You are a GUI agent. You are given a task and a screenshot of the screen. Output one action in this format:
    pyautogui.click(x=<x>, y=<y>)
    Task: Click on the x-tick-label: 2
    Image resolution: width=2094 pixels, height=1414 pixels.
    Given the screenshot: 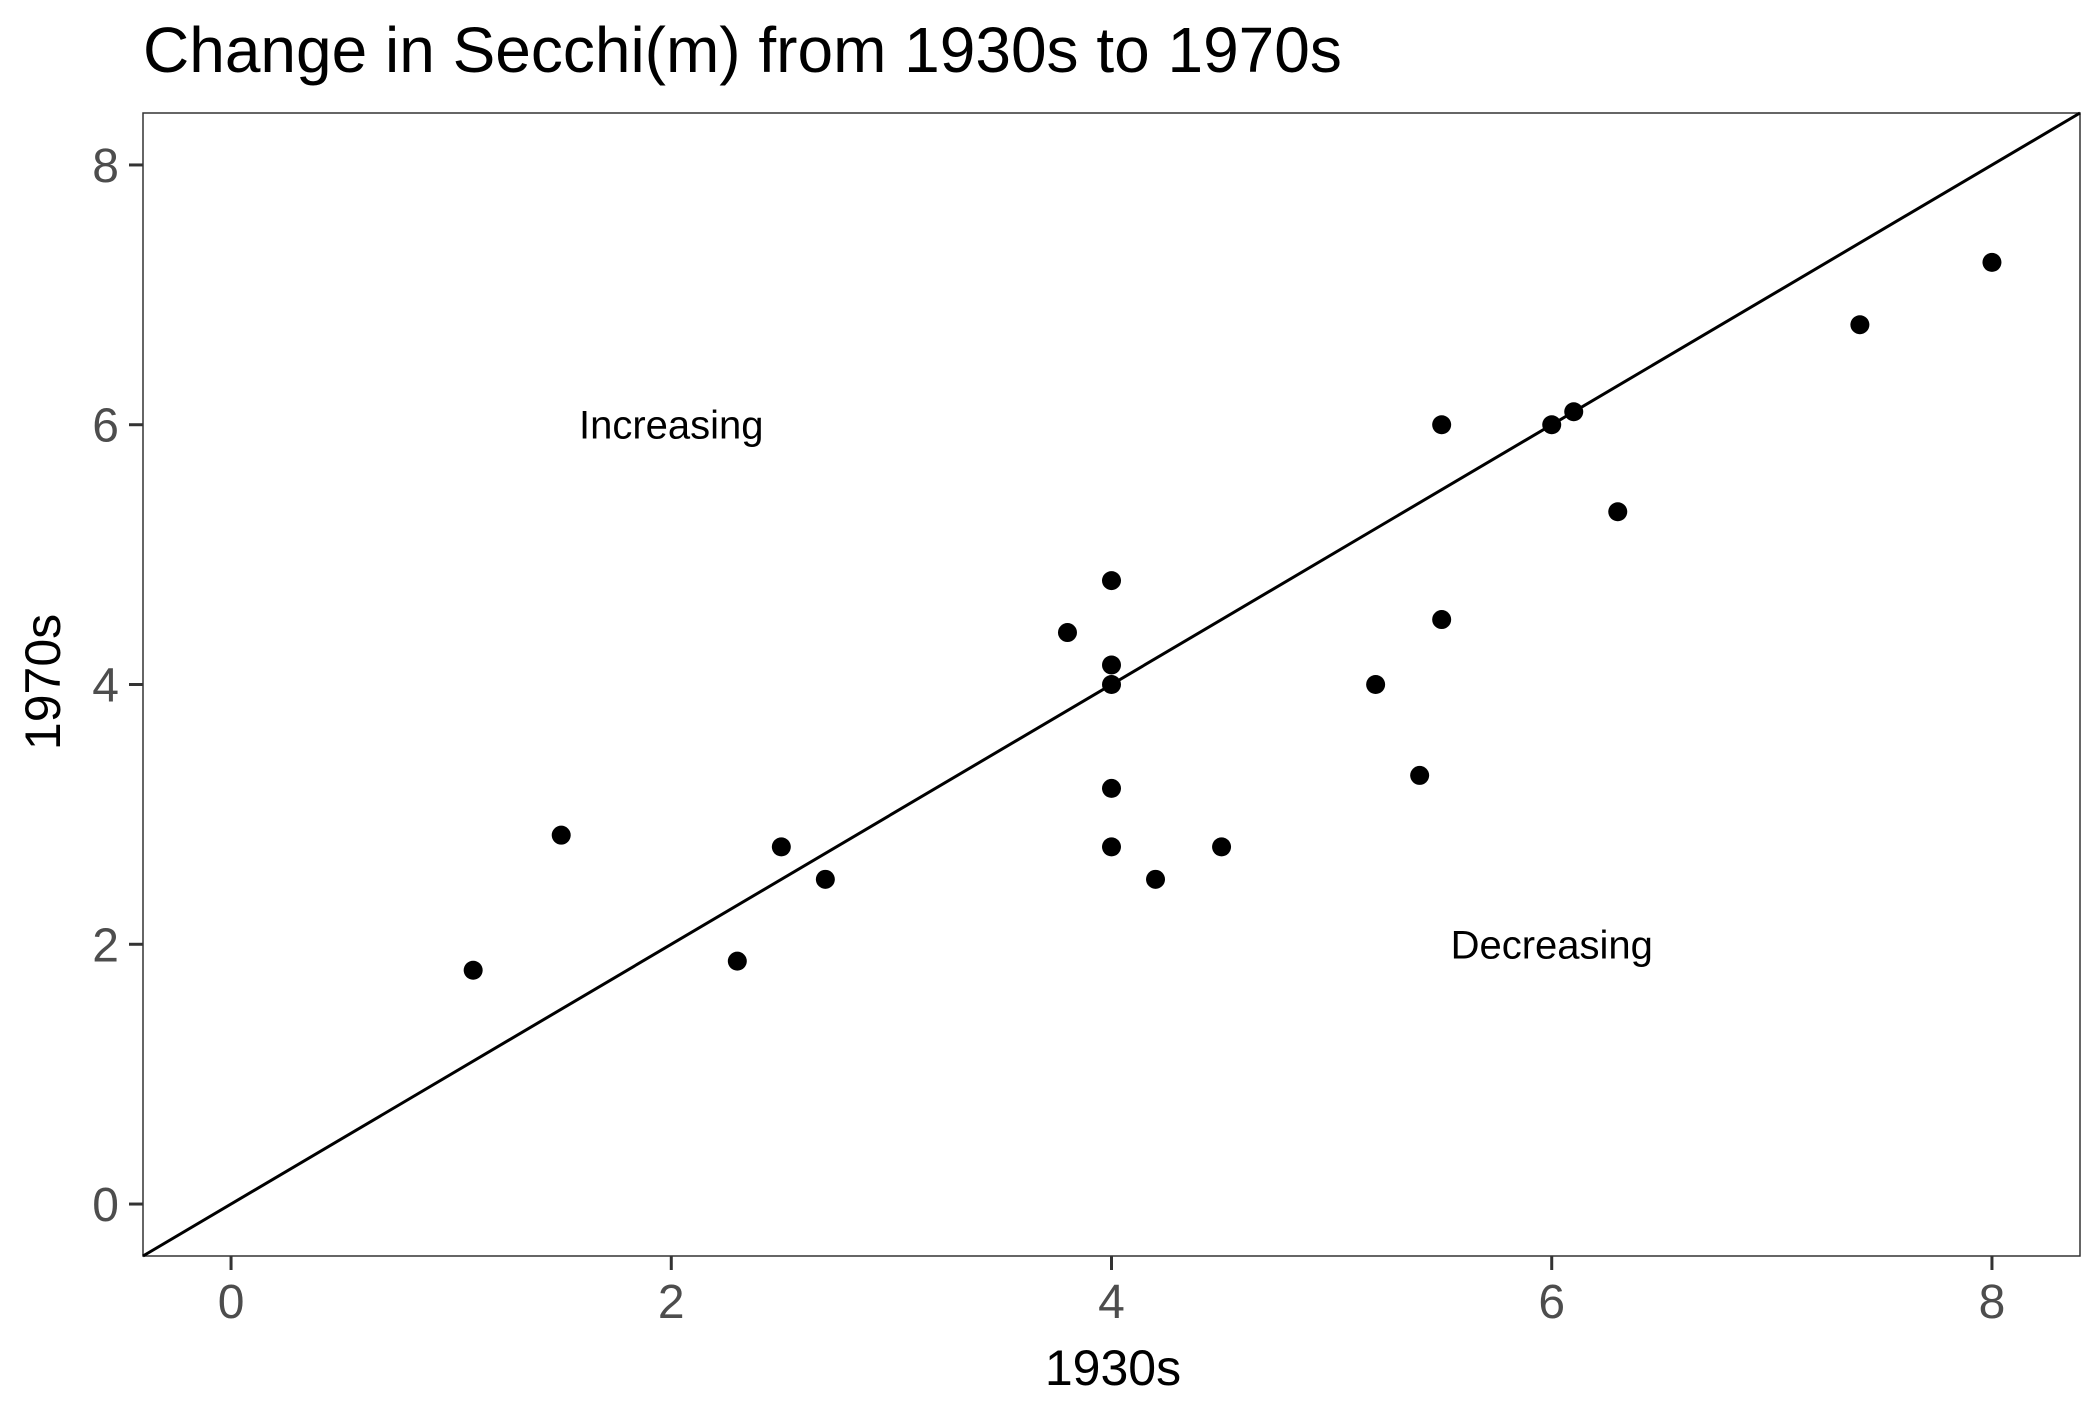 What is the action you would take?
    pyautogui.click(x=671, y=1302)
    